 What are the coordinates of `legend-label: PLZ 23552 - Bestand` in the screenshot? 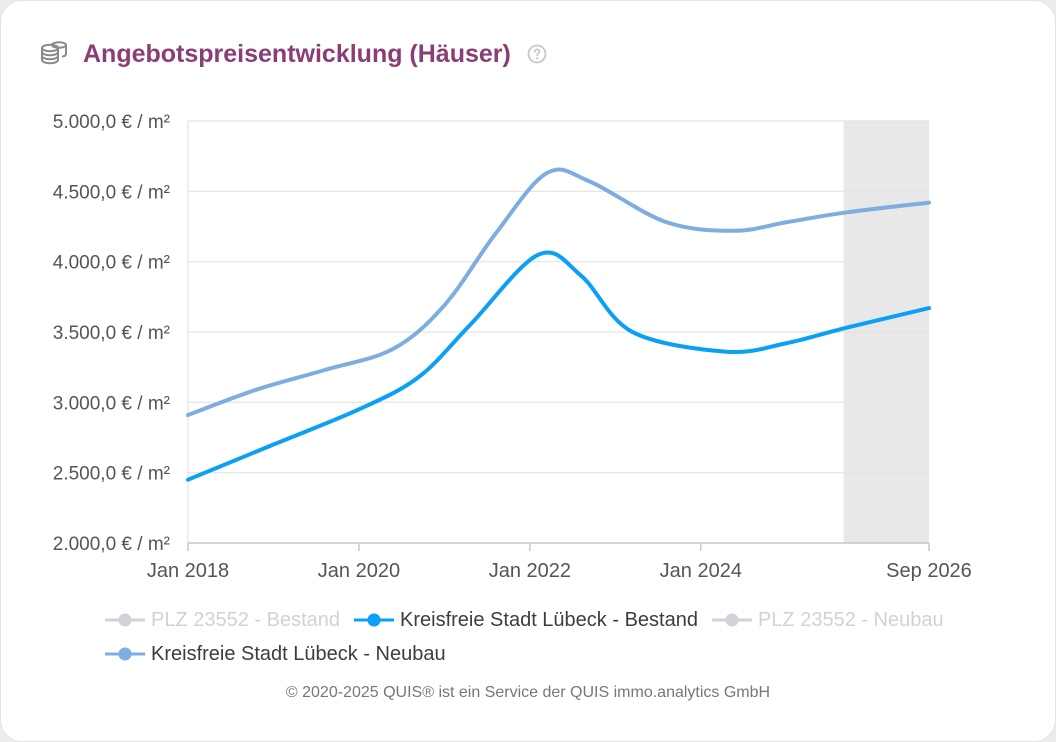 It's located at (246, 619).